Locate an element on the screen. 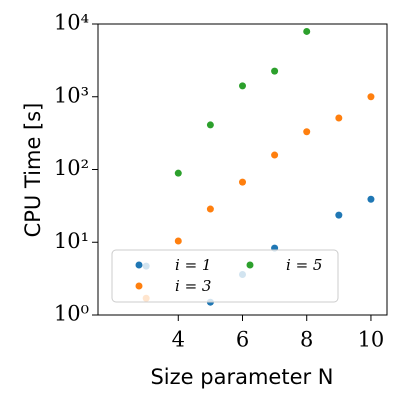  x-tick-label: 6 is located at coordinates (242, 340).